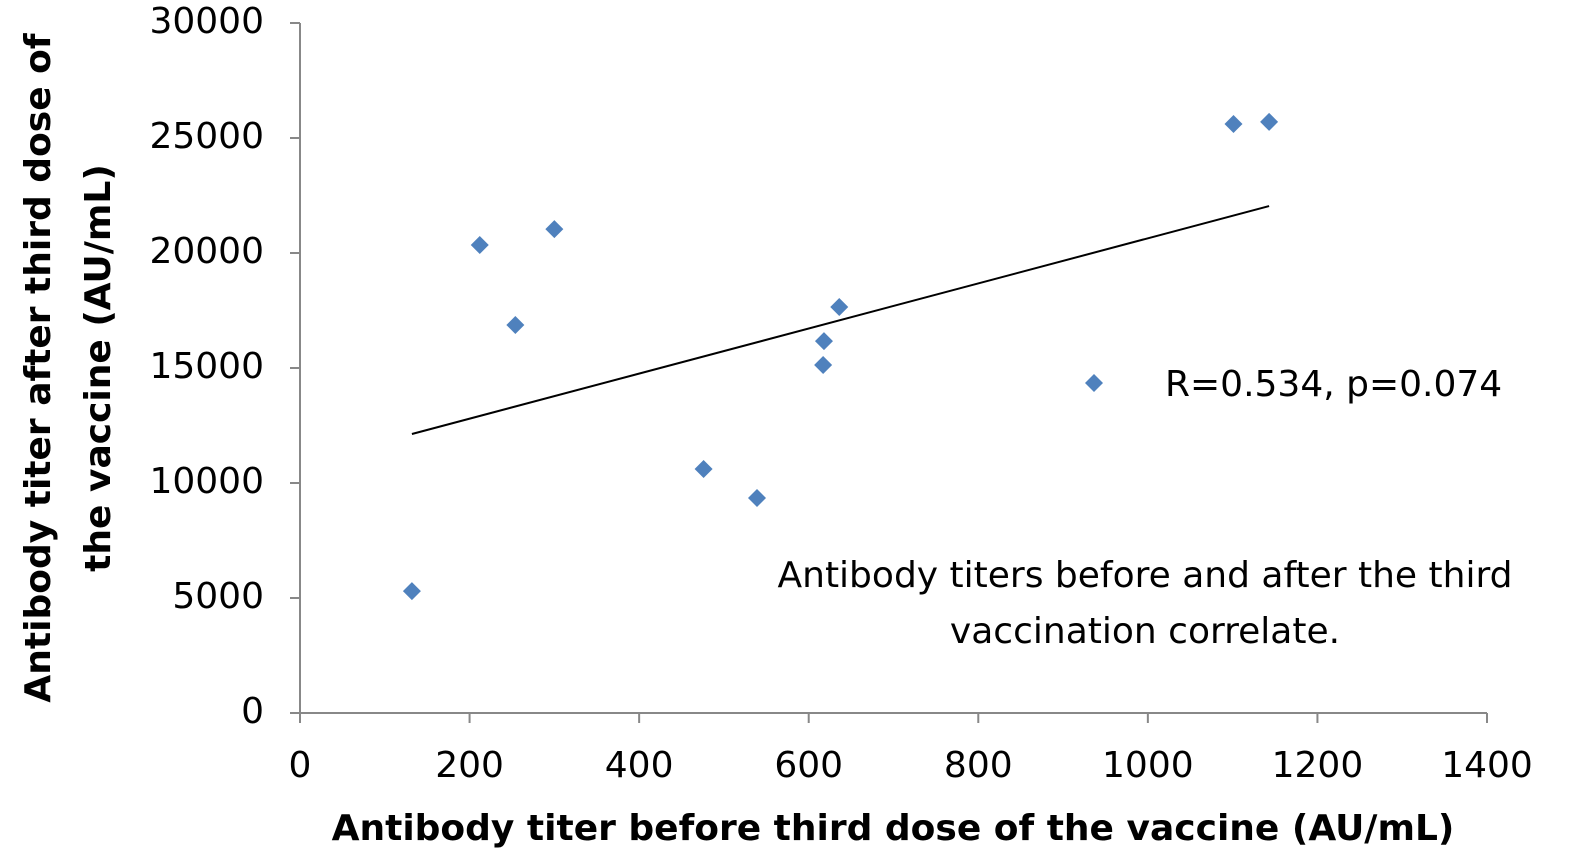 The image size is (1589, 865). Describe the element at coordinates (98, 368) in the screenshot. I see `y-axis-label: the vaccine (AU/mL)` at that location.